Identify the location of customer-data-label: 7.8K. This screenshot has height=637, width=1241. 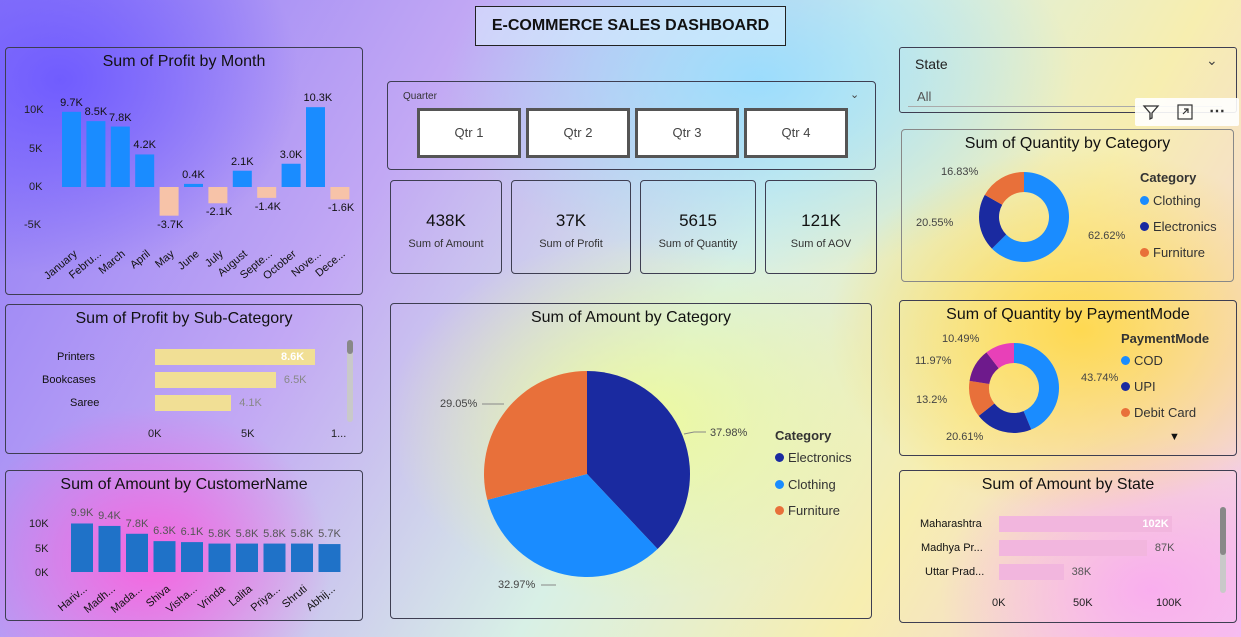
(137, 523).